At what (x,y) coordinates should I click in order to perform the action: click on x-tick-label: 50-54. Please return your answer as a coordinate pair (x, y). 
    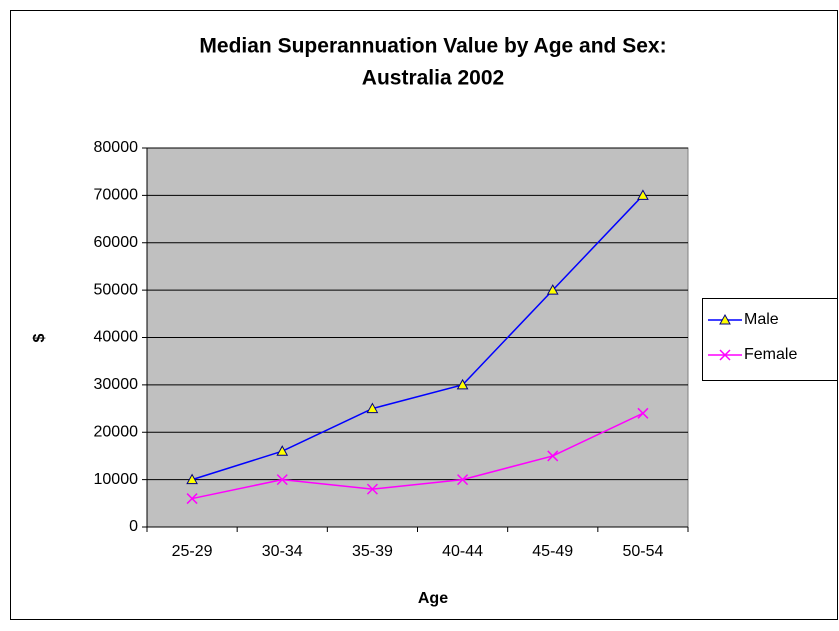
    Looking at the image, I should click on (642, 551).